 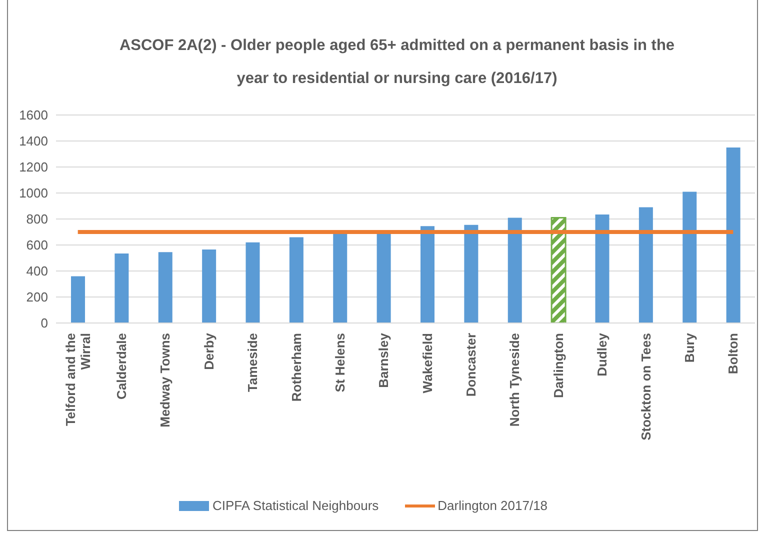 What do you see at coordinates (514, 380) in the screenshot?
I see `x-tick-label: North Tyneside` at bounding box center [514, 380].